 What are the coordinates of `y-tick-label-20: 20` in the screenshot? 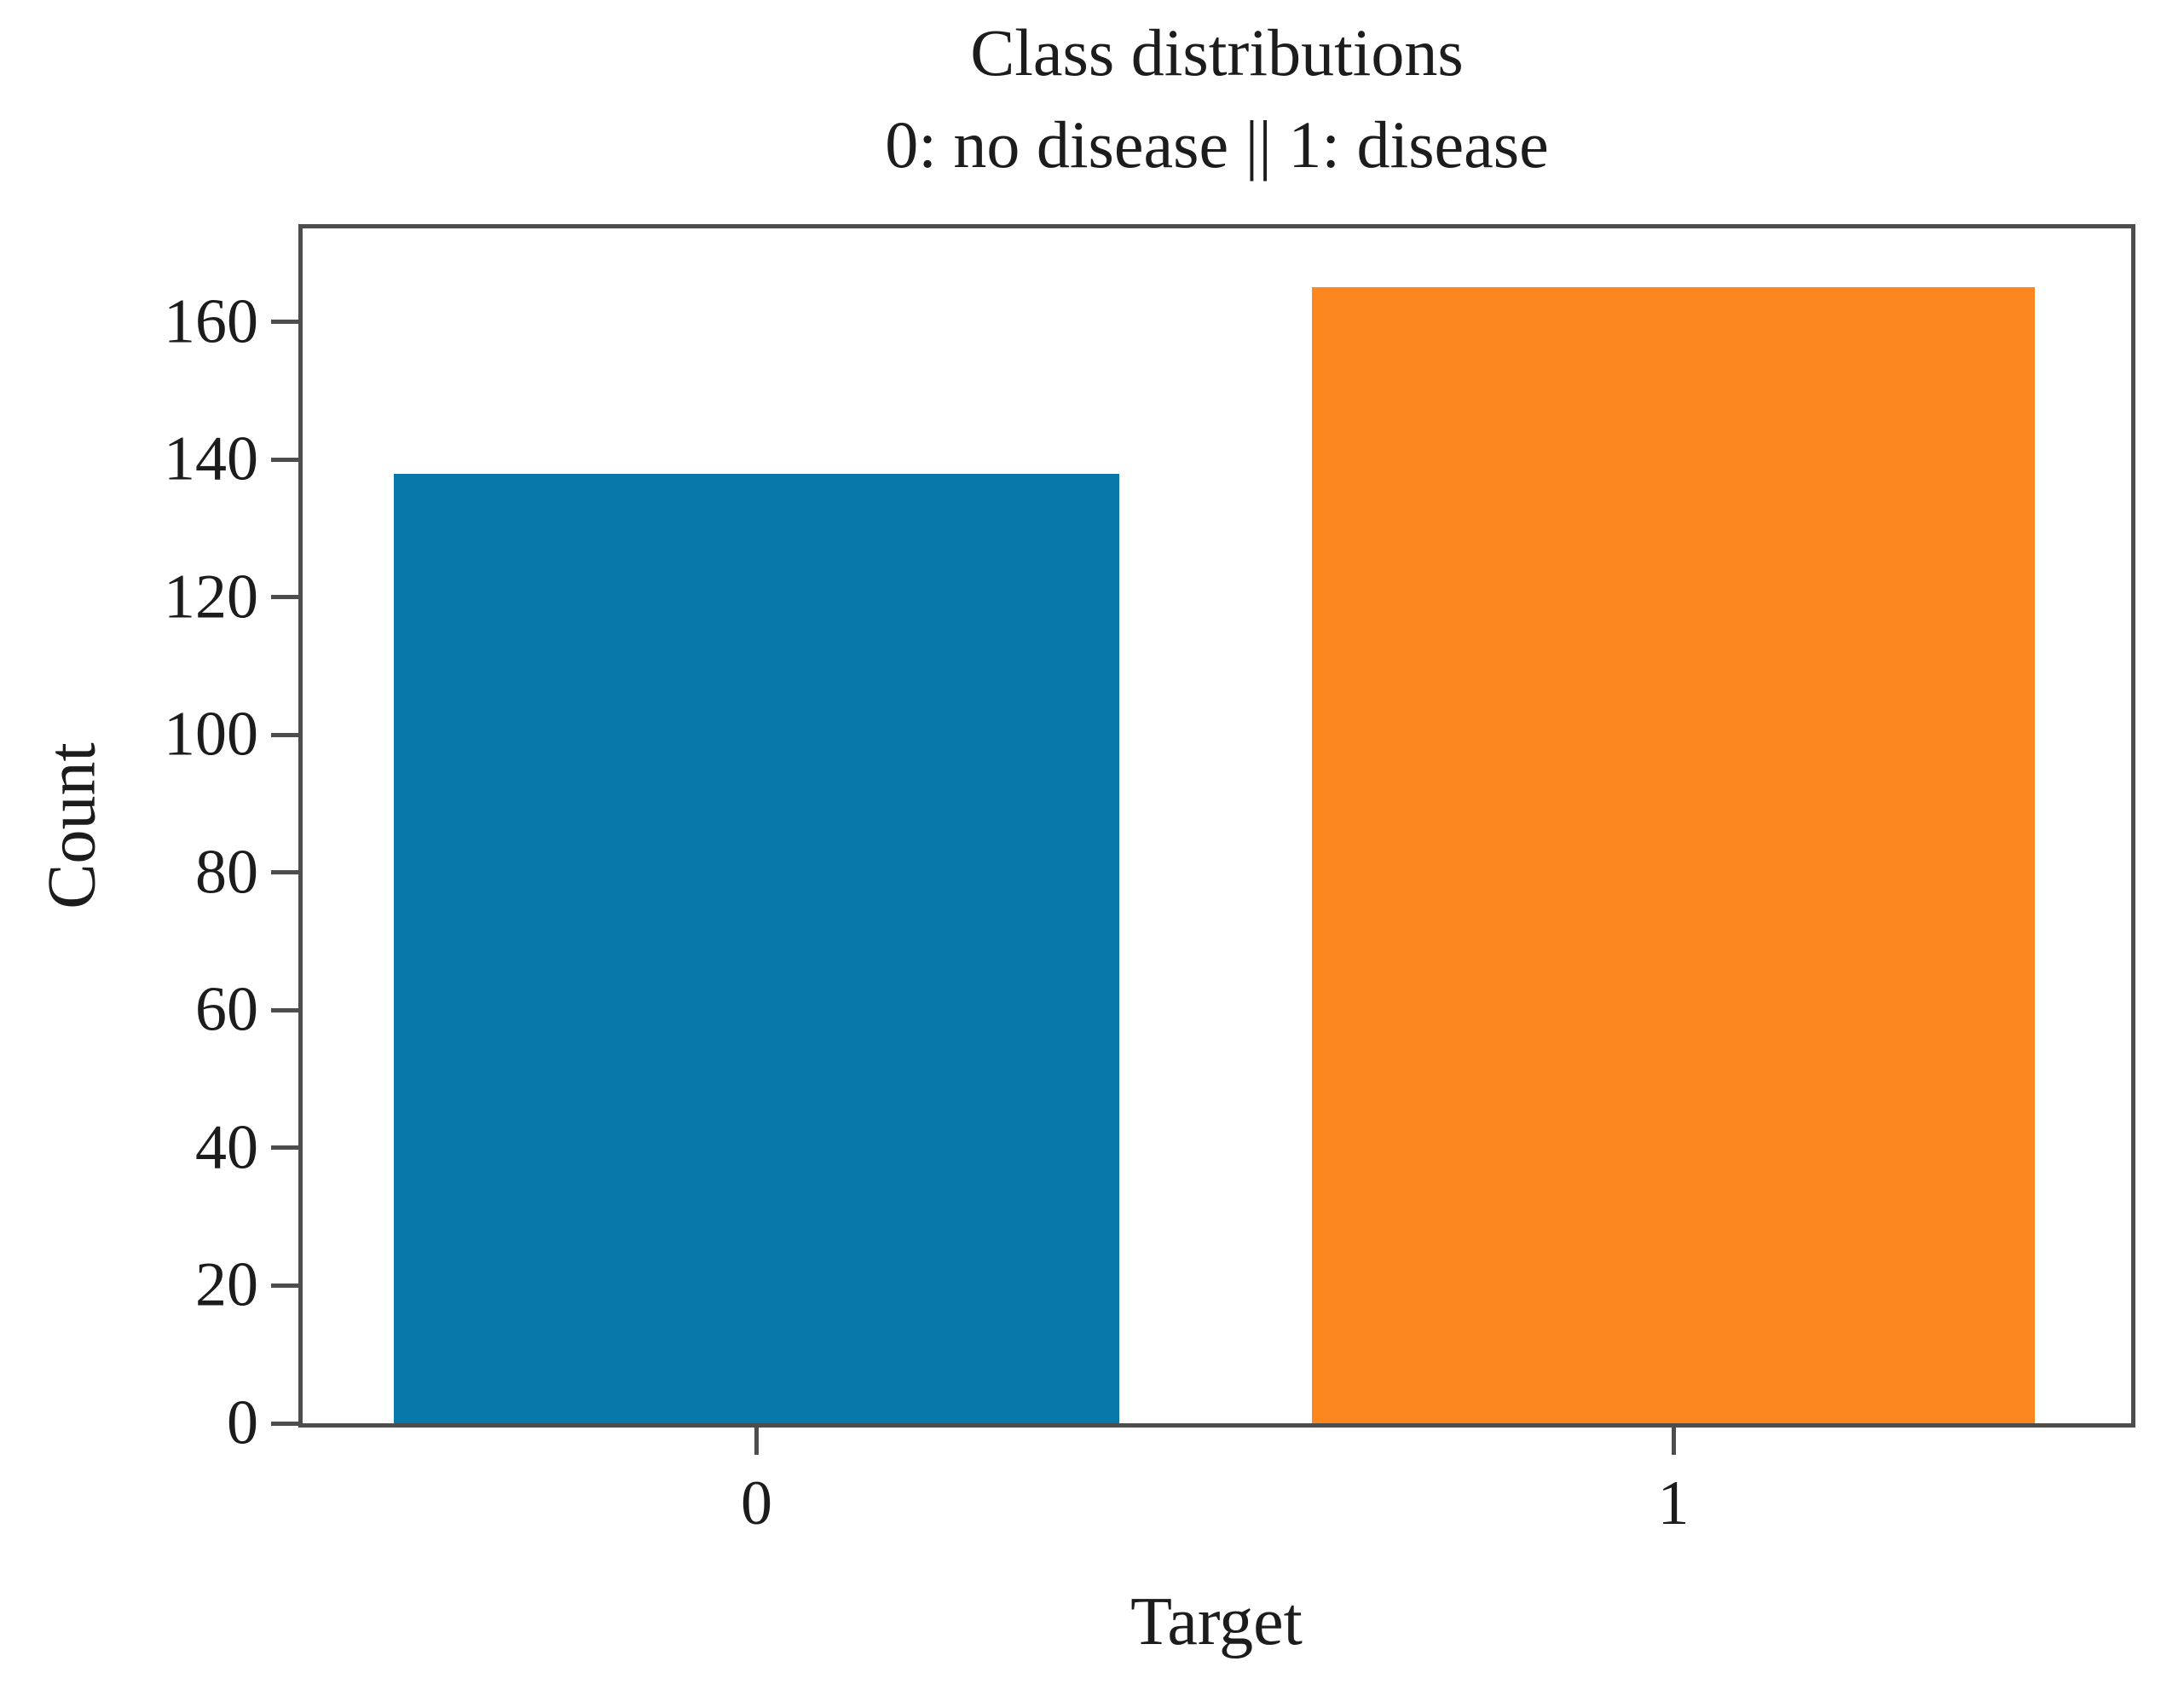 It's located at (226, 1284).